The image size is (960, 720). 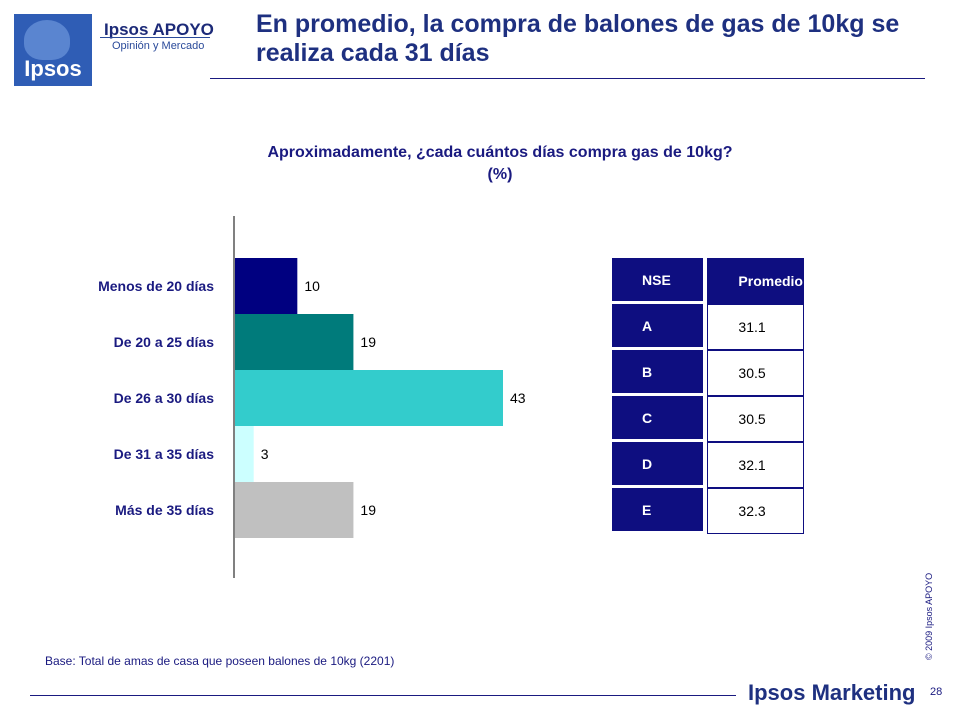 I want to click on category-label: De 31 a 35 días, so click(x=164, y=454).